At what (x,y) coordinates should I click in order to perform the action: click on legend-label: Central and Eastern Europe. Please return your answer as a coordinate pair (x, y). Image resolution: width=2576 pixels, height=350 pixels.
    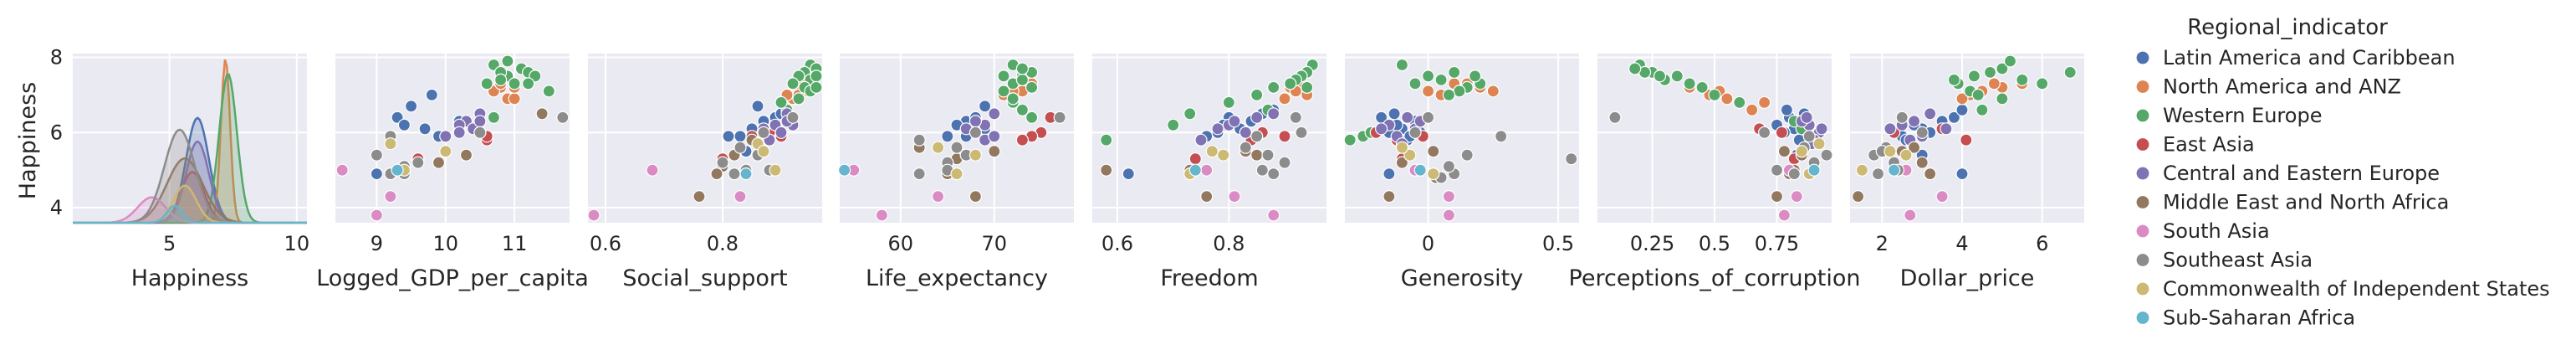
    Looking at the image, I should click on (2301, 174).